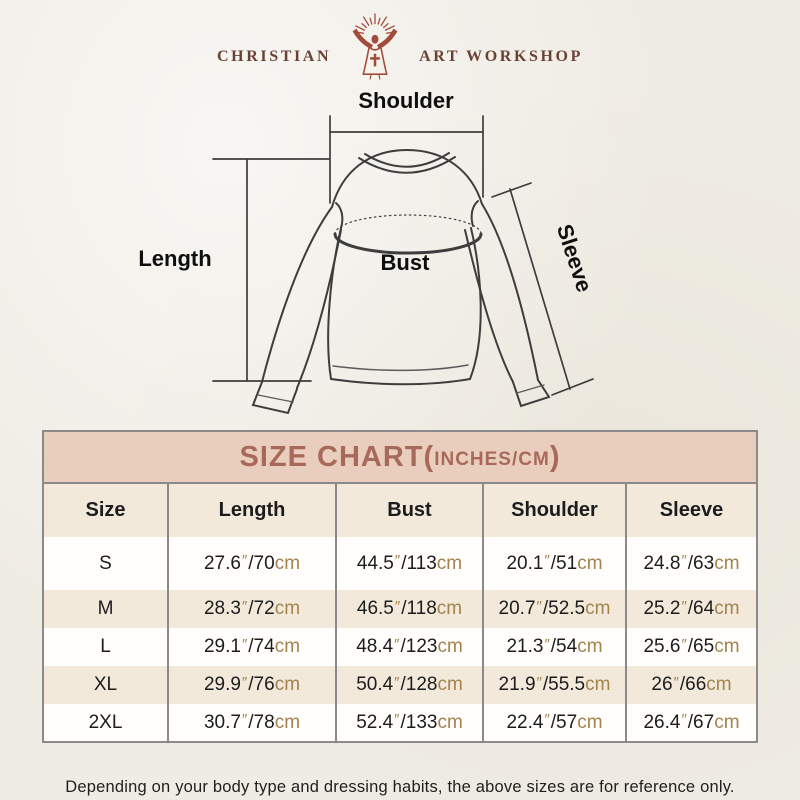  I want to click on sleeve-tick-bottom, so click(572, 387).